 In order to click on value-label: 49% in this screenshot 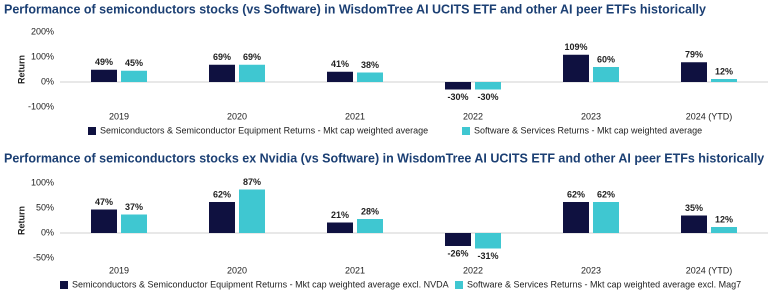, I will do `click(104, 62)`.